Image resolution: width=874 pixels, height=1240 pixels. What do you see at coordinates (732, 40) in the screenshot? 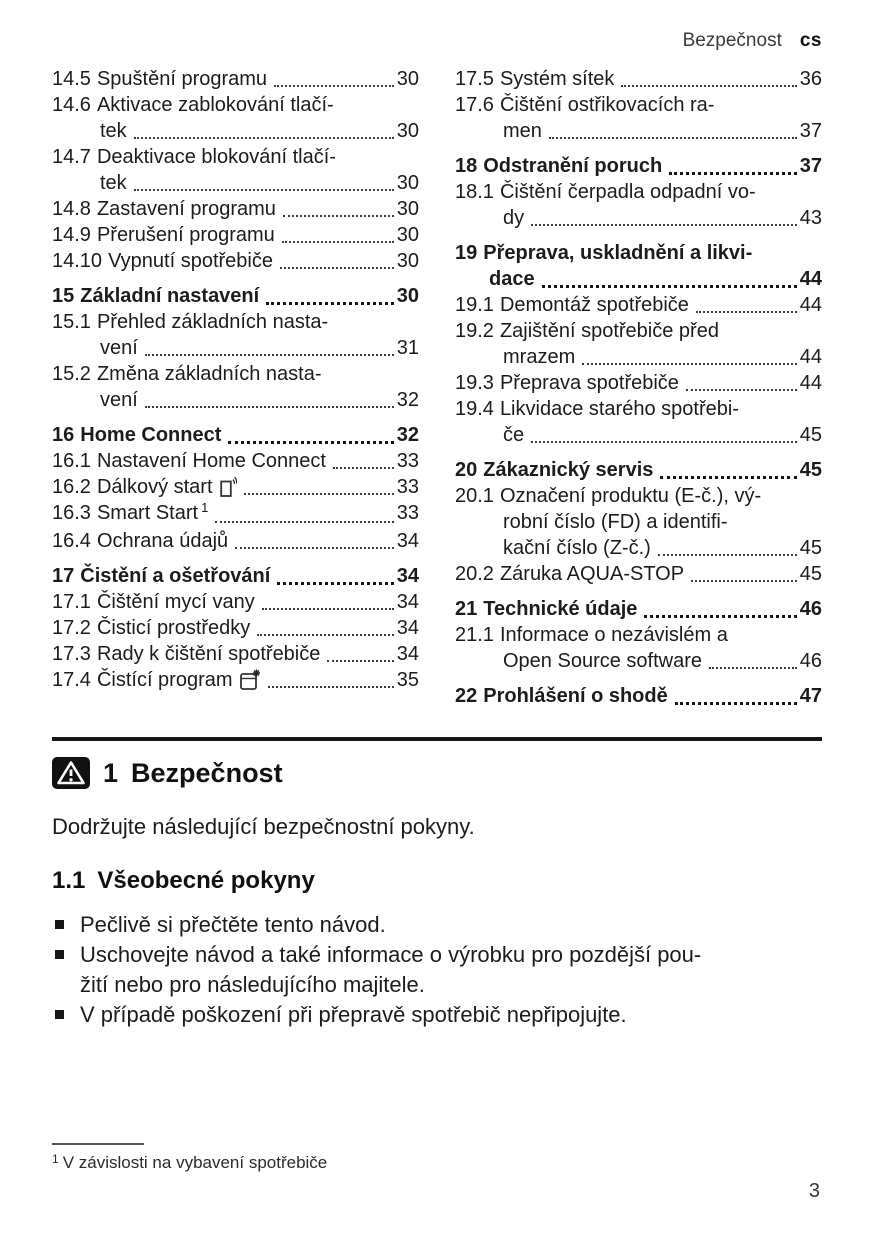
I see `header-section-title: Bezpečnost` at bounding box center [732, 40].